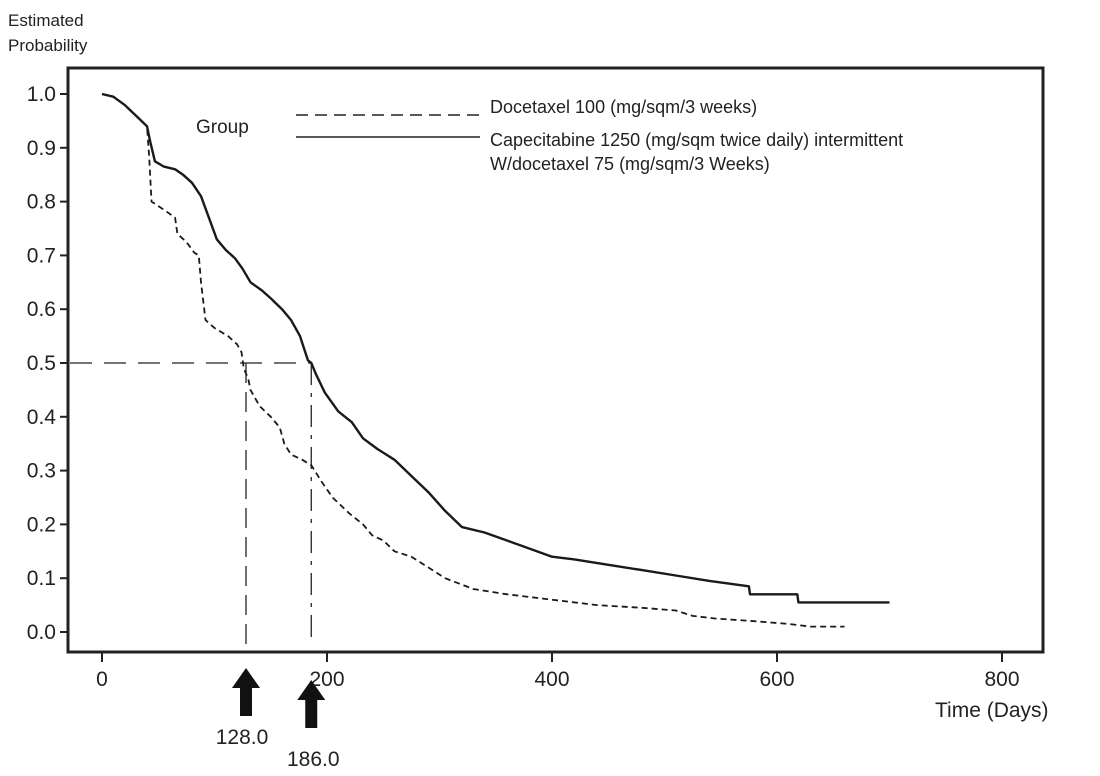 This screenshot has height=776, width=1100. What do you see at coordinates (246, 692) in the screenshot?
I see `median-docetaxel-arrow-icon` at bounding box center [246, 692].